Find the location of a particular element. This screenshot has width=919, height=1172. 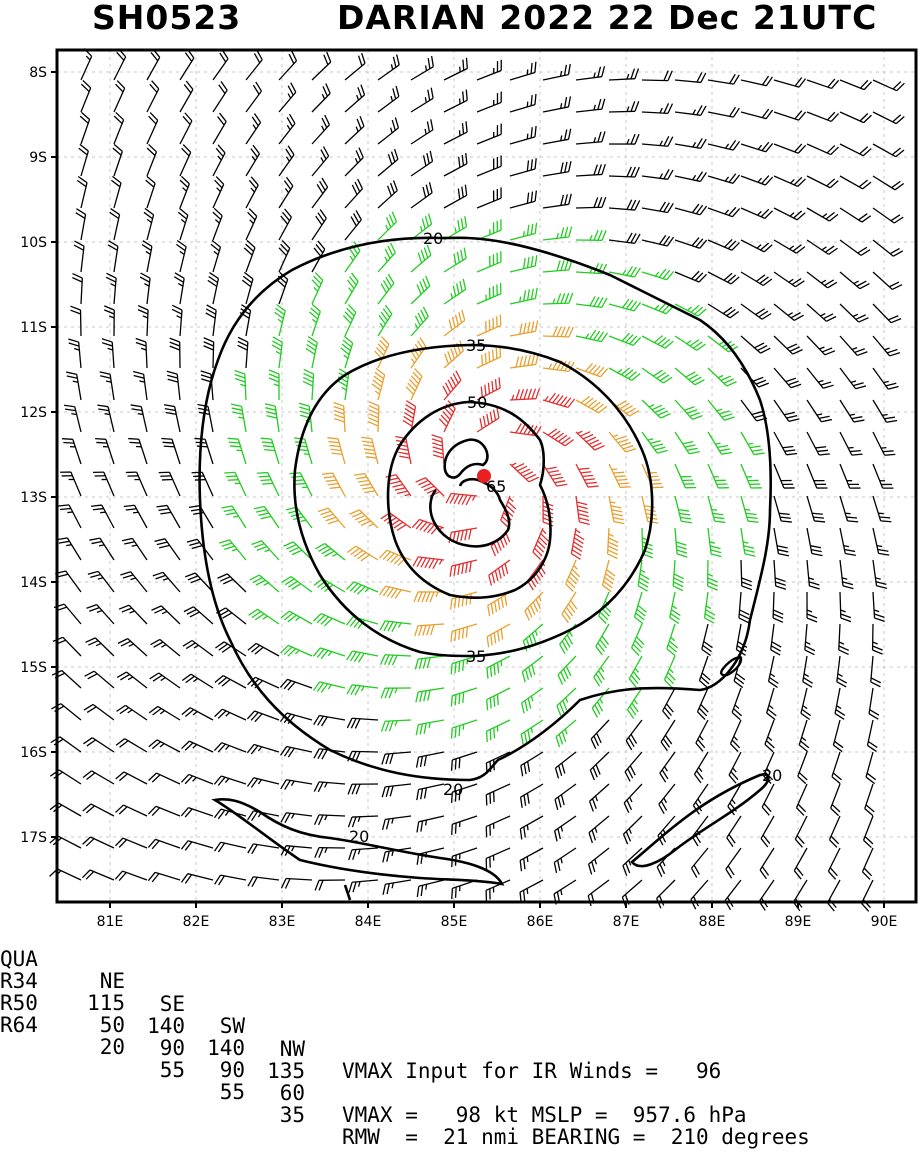

contour-label-20-top: 20 is located at coordinates (433, 238).